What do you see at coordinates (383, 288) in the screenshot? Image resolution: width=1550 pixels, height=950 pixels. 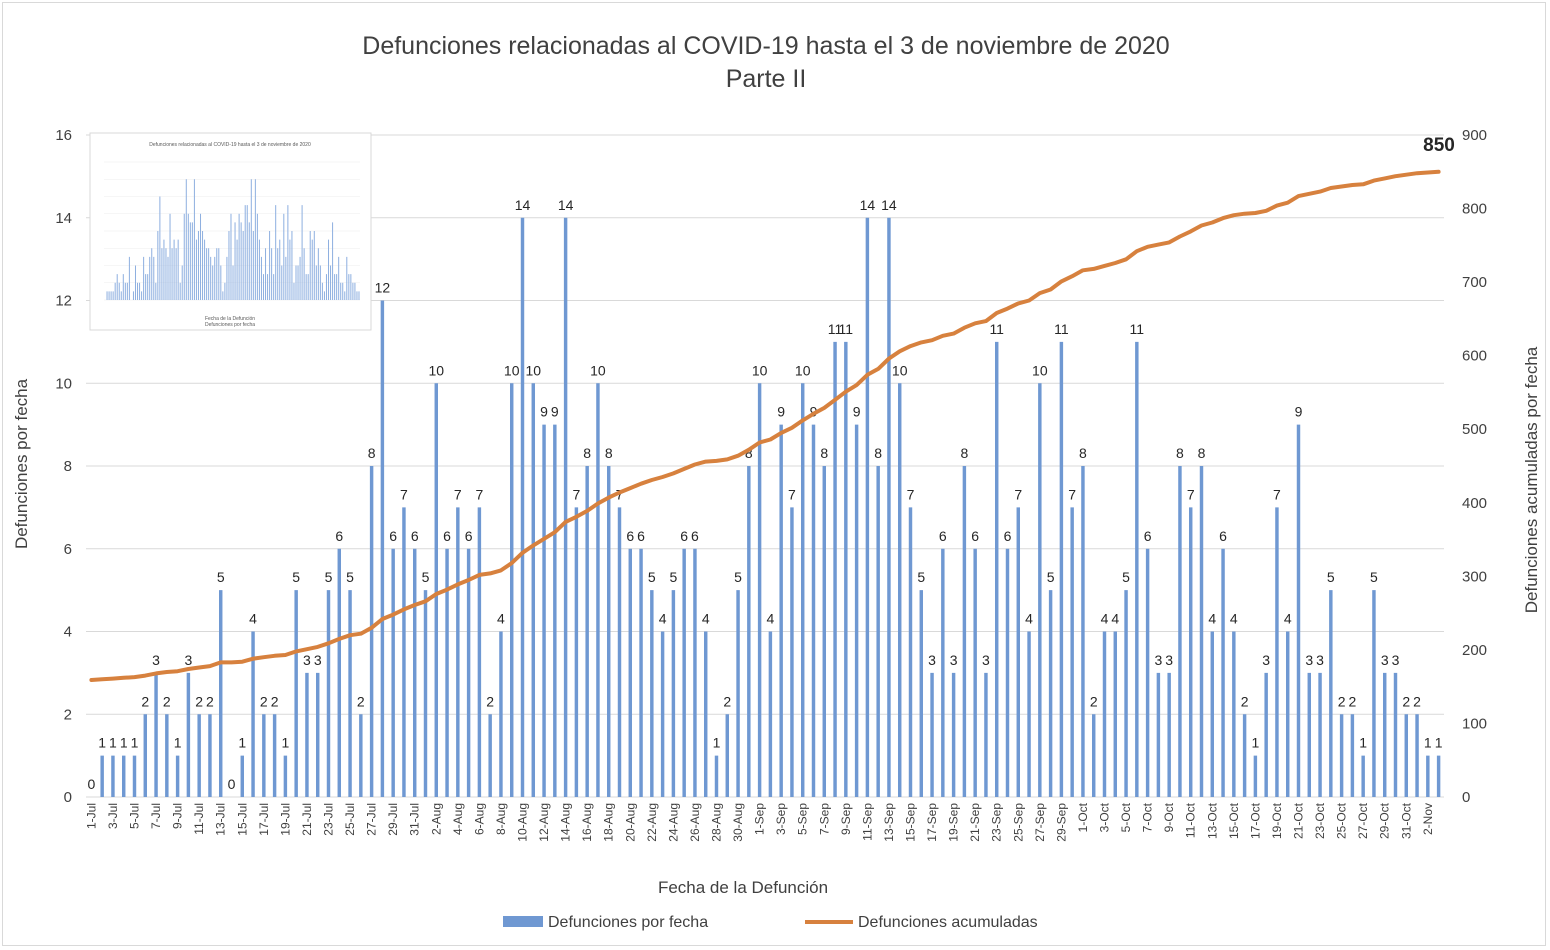 I see `bar-data-label: 12` at bounding box center [383, 288].